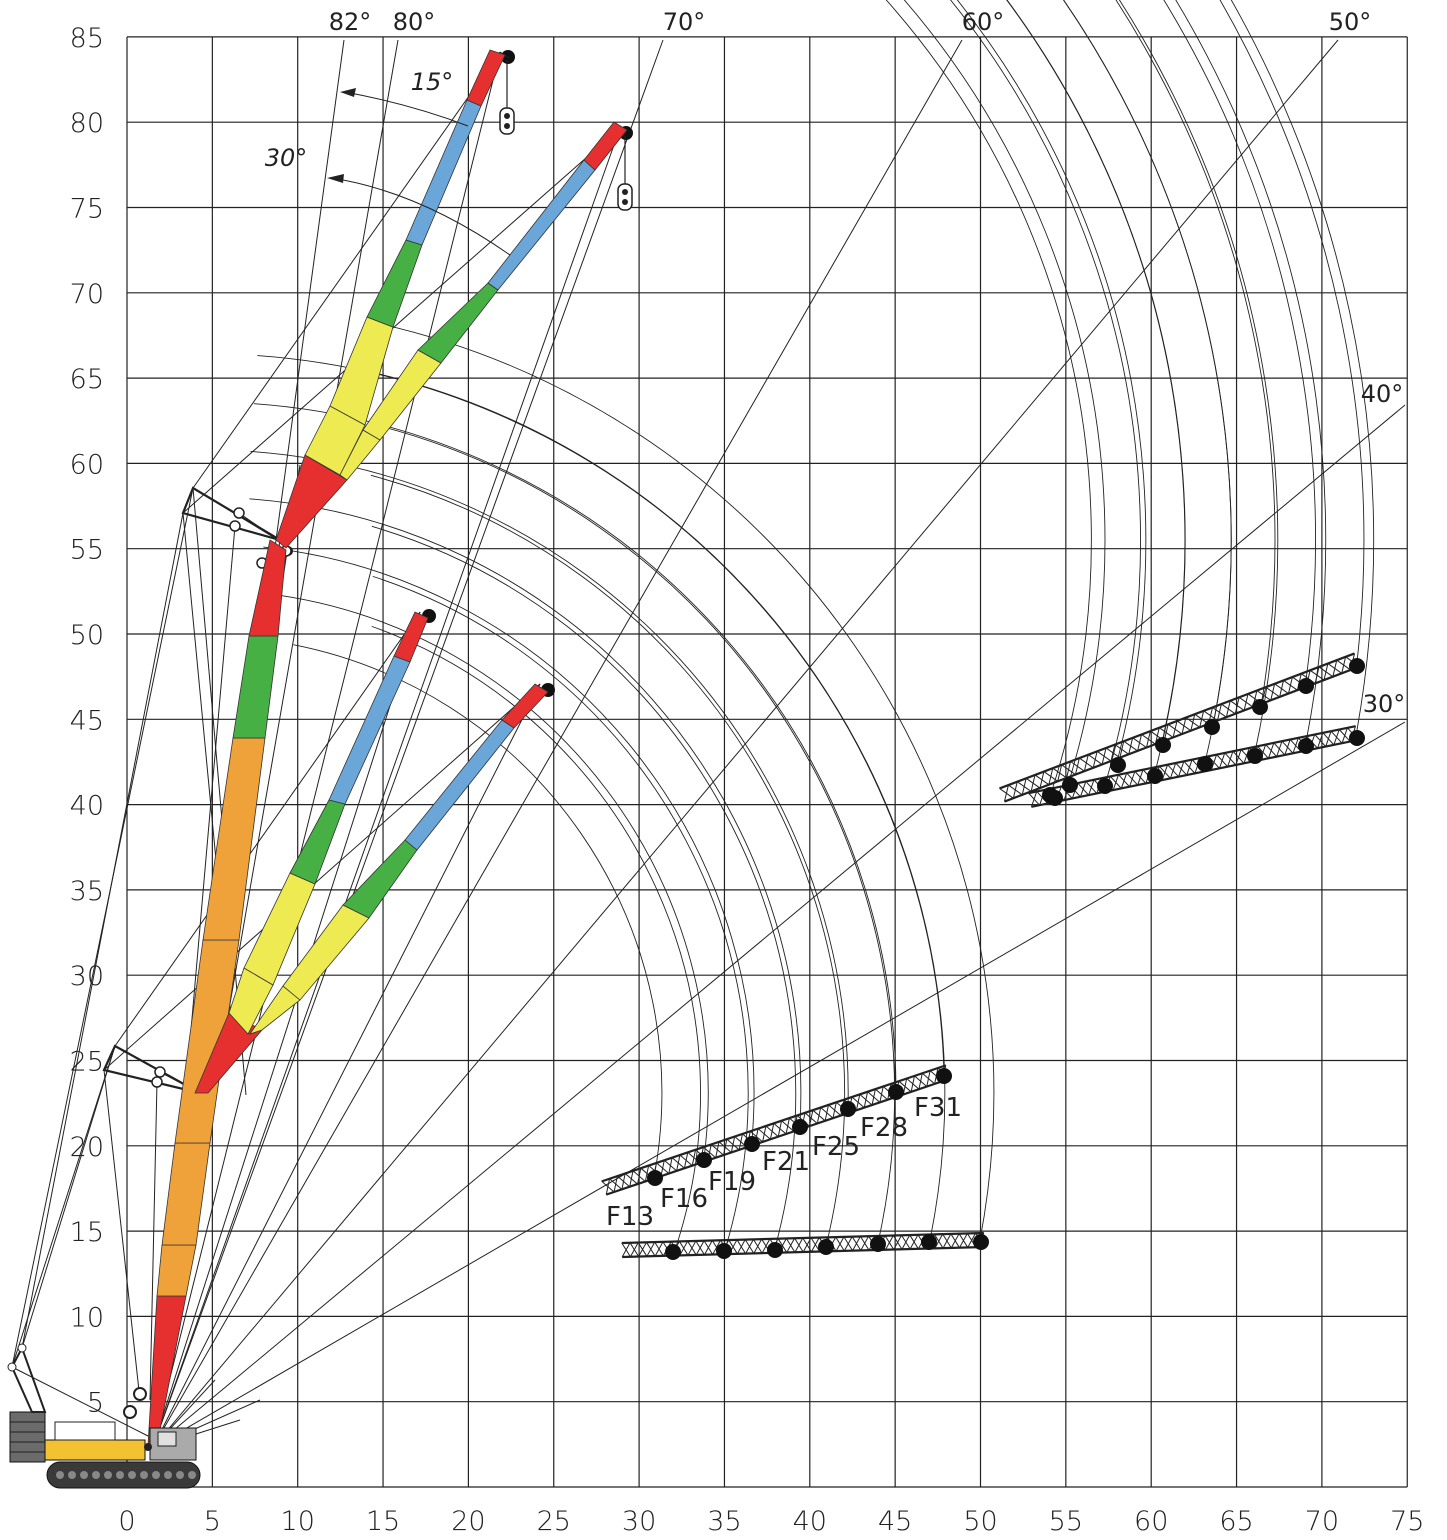 The image size is (1447, 1540). What do you see at coordinates (625, 202) in the screenshot?
I see `hook-pin` at bounding box center [625, 202].